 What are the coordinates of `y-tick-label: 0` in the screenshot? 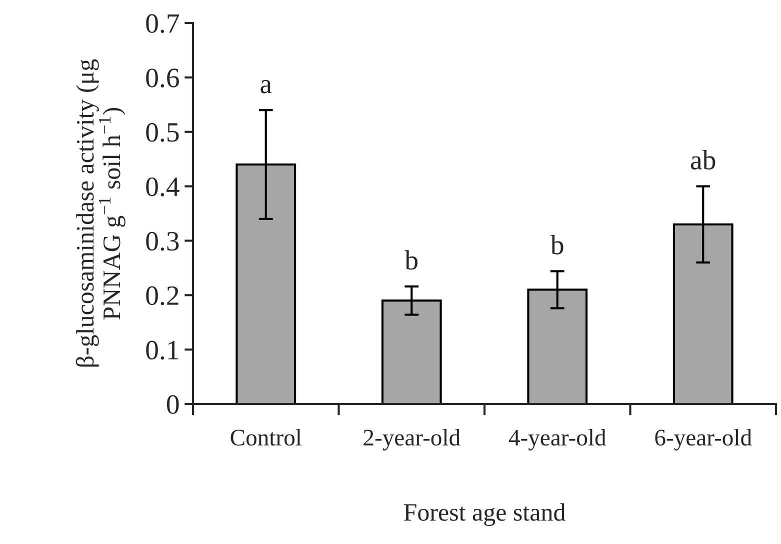 It's located at (172, 404).